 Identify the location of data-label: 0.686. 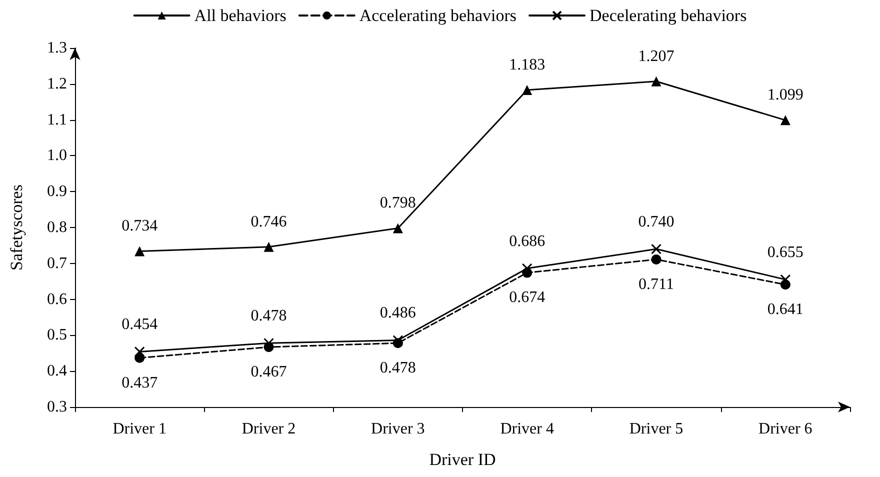
(527, 241).